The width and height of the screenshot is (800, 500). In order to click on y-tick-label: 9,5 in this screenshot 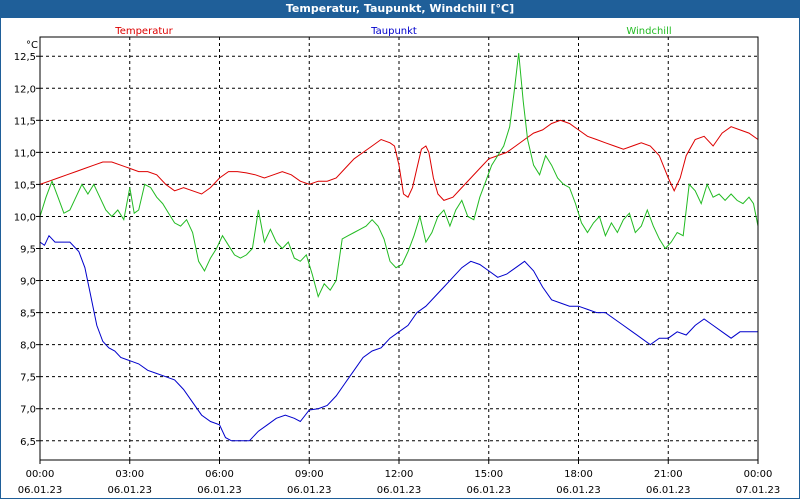, I will do `click(28, 250)`.